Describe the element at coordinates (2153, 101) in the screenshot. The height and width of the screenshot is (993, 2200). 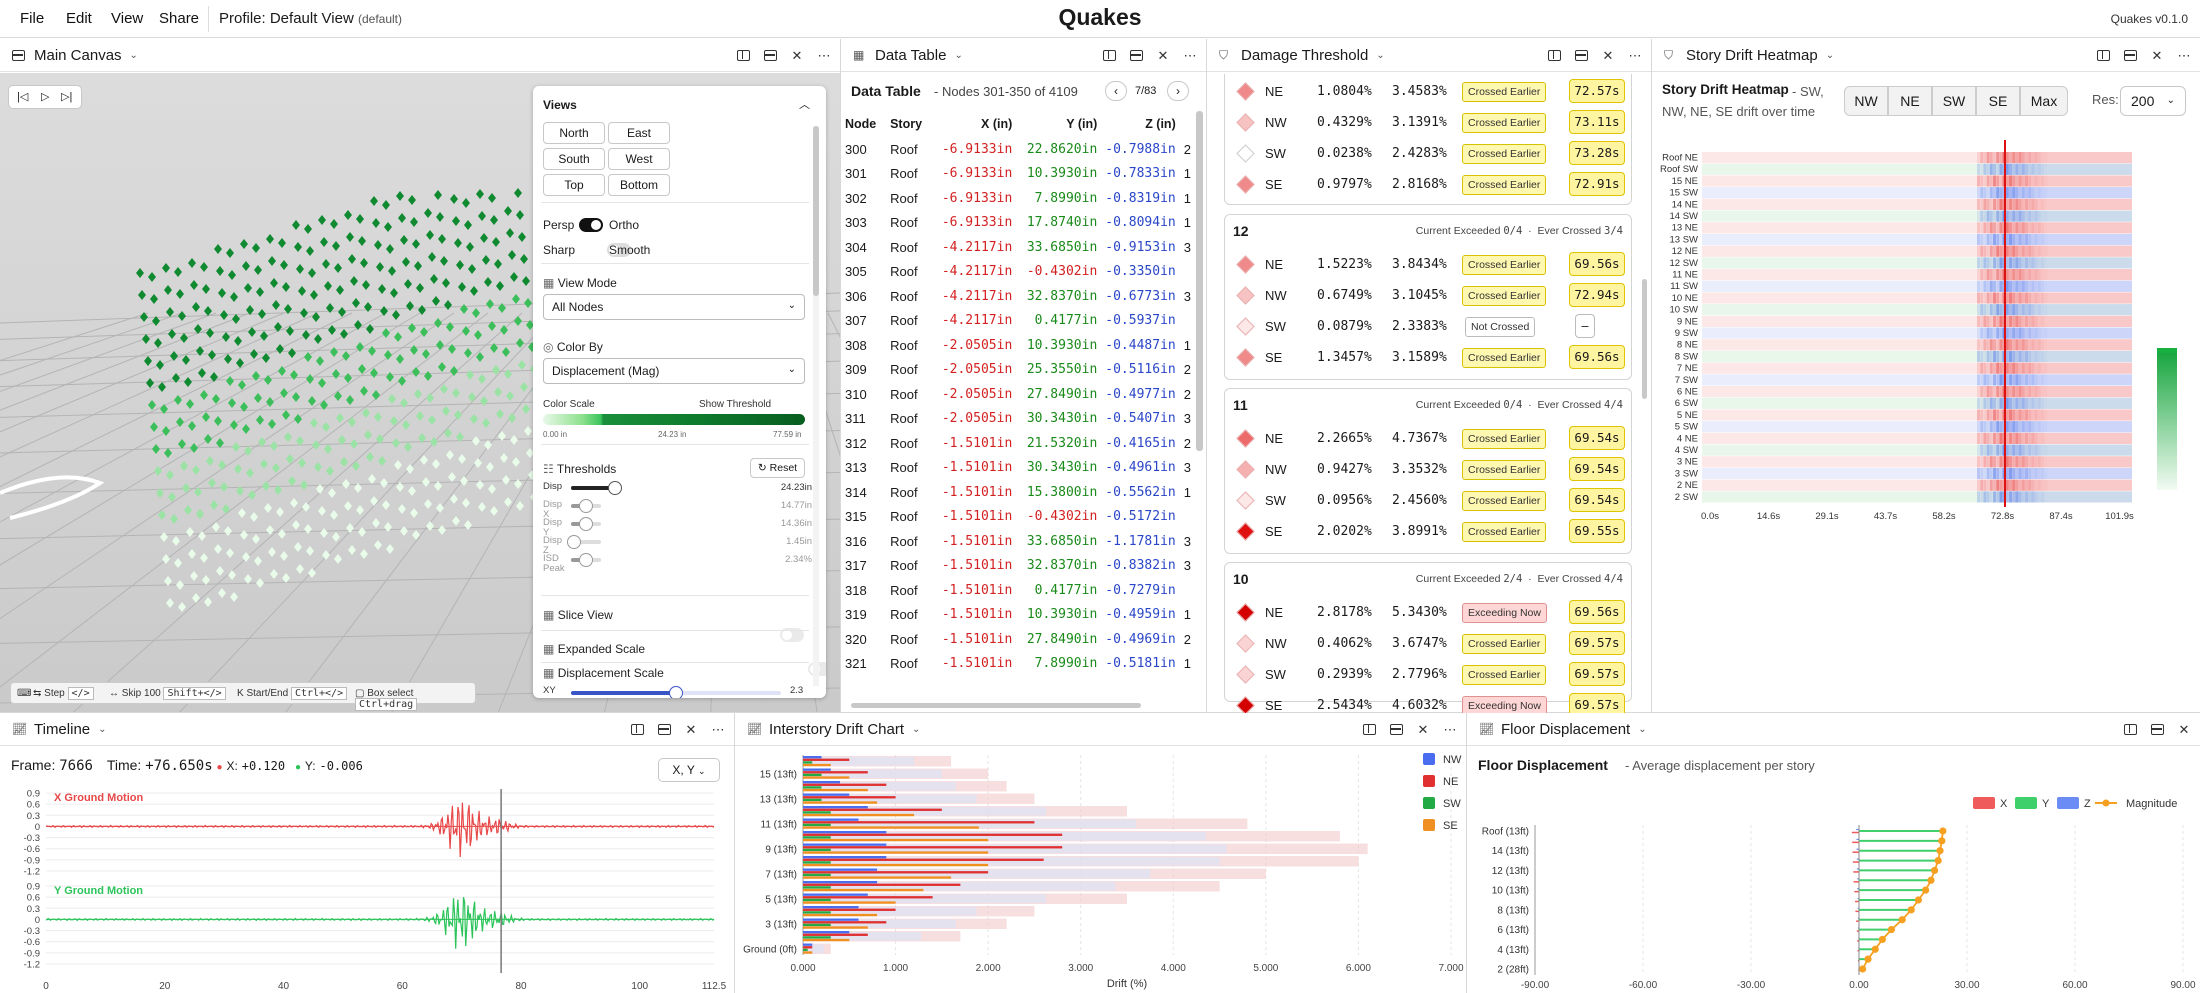
I see `res-select: 200 ⌄` at that location.